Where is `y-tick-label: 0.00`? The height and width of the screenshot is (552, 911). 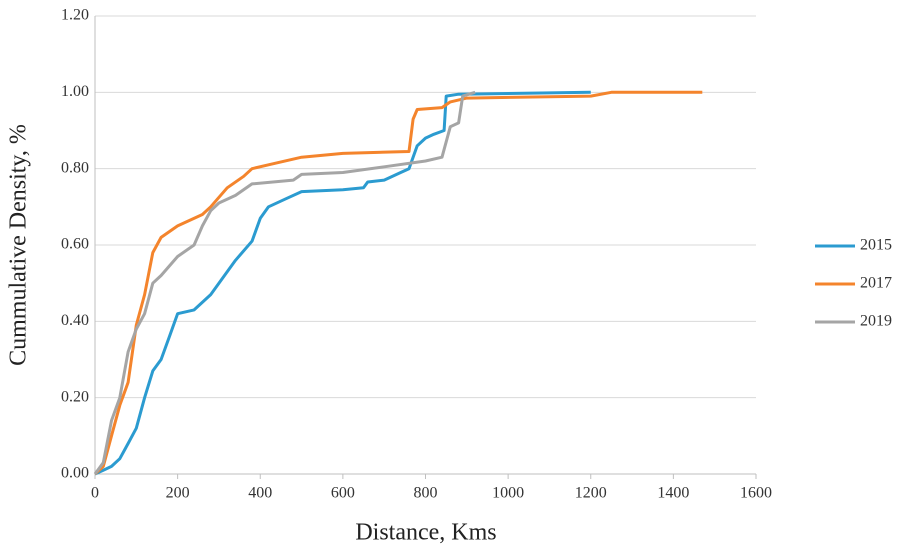
y-tick-label: 0.00 is located at coordinates (75, 473).